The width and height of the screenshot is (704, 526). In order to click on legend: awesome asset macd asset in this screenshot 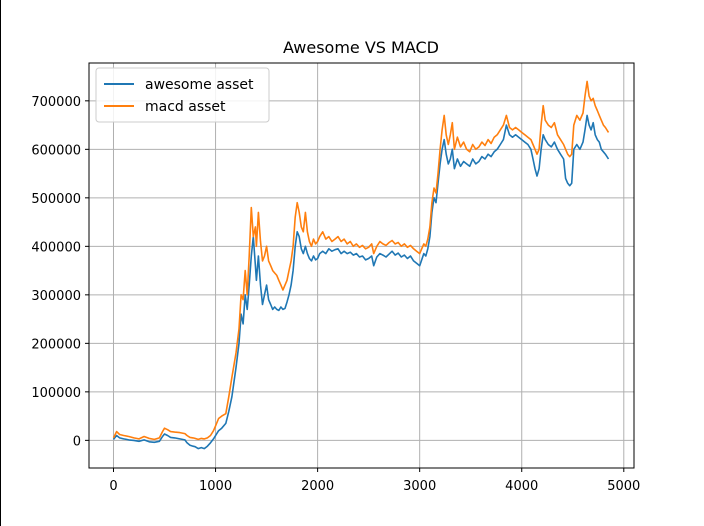, I will do `click(182, 95)`.